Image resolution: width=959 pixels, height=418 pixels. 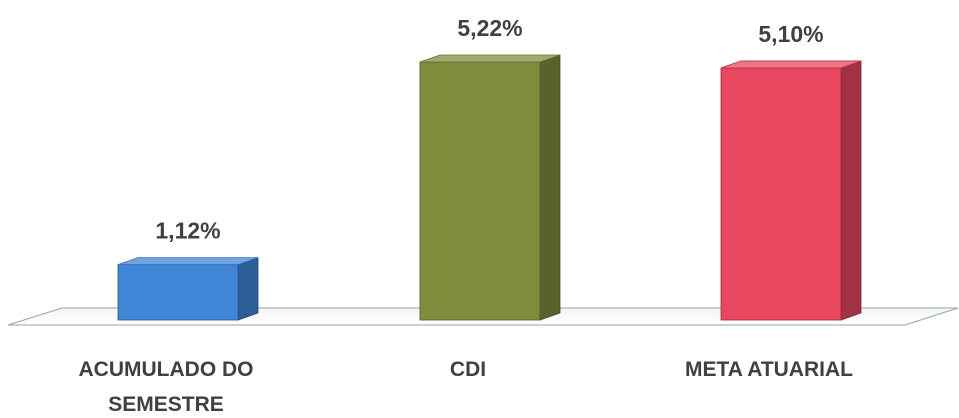 What do you see at coordinates (790, 34) in the screenshot?
I see `data-label: 5,10%` at bounding box center [790, 34].